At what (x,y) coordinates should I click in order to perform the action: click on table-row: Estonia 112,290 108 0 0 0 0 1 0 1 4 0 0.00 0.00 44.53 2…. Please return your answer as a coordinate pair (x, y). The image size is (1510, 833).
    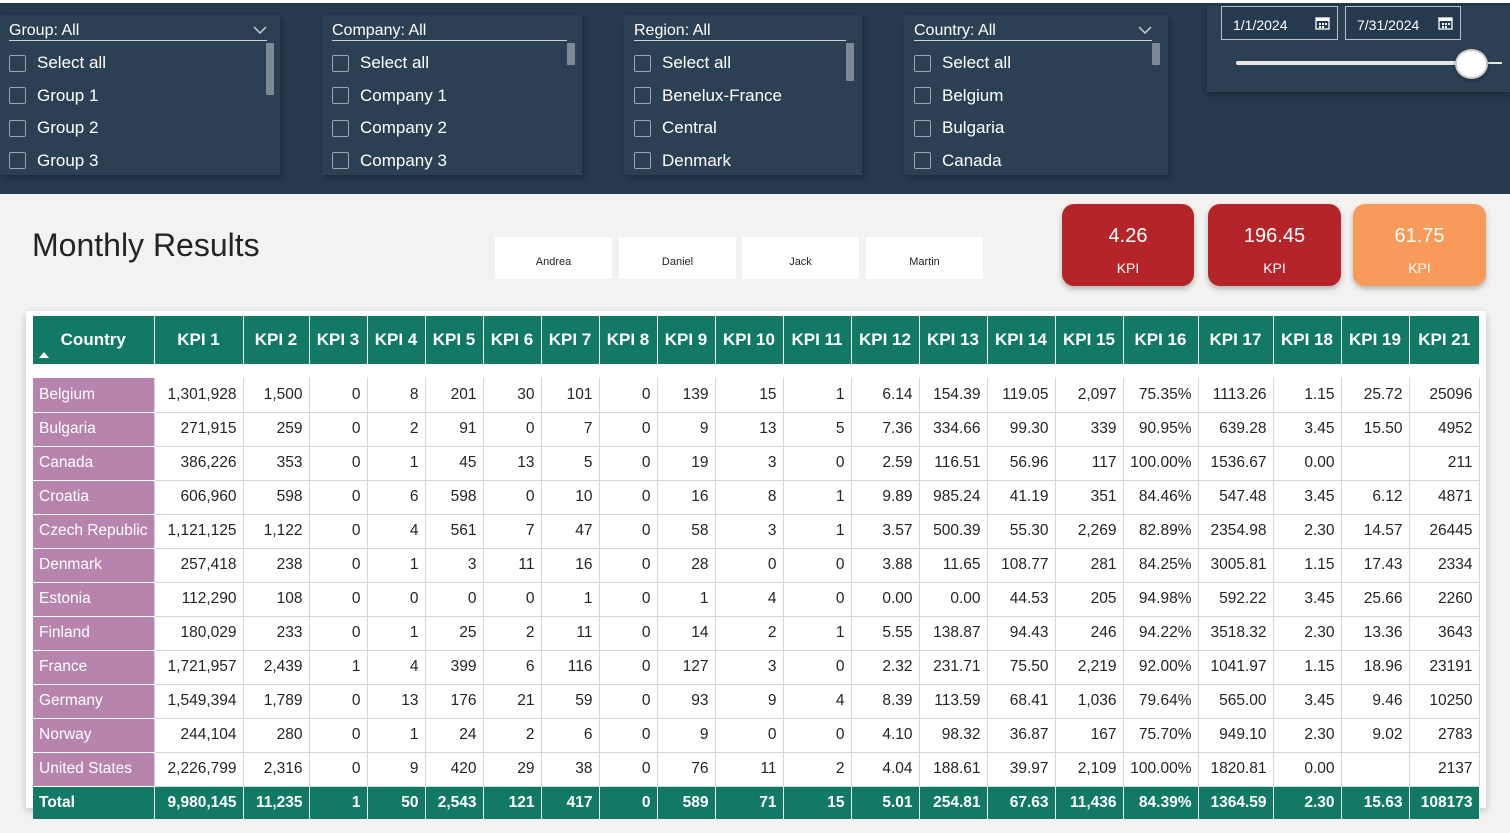
    Looking at the image, I should click on (756, 599).